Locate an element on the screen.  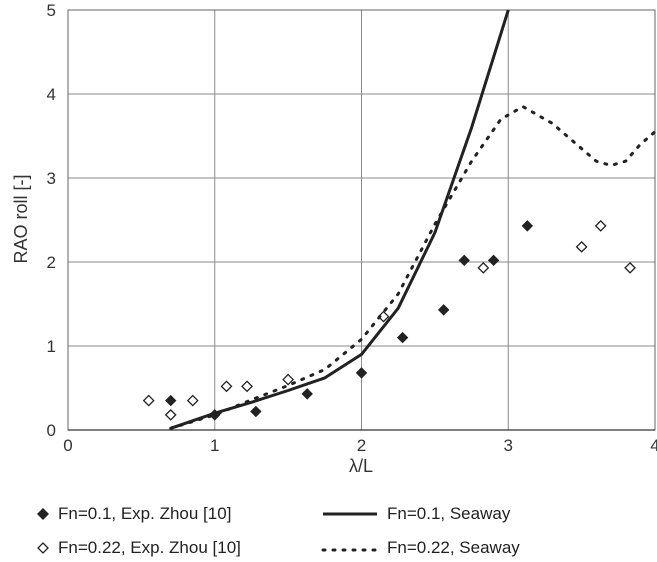
x-tick-label: 3 is located at coordinates (508, 445).